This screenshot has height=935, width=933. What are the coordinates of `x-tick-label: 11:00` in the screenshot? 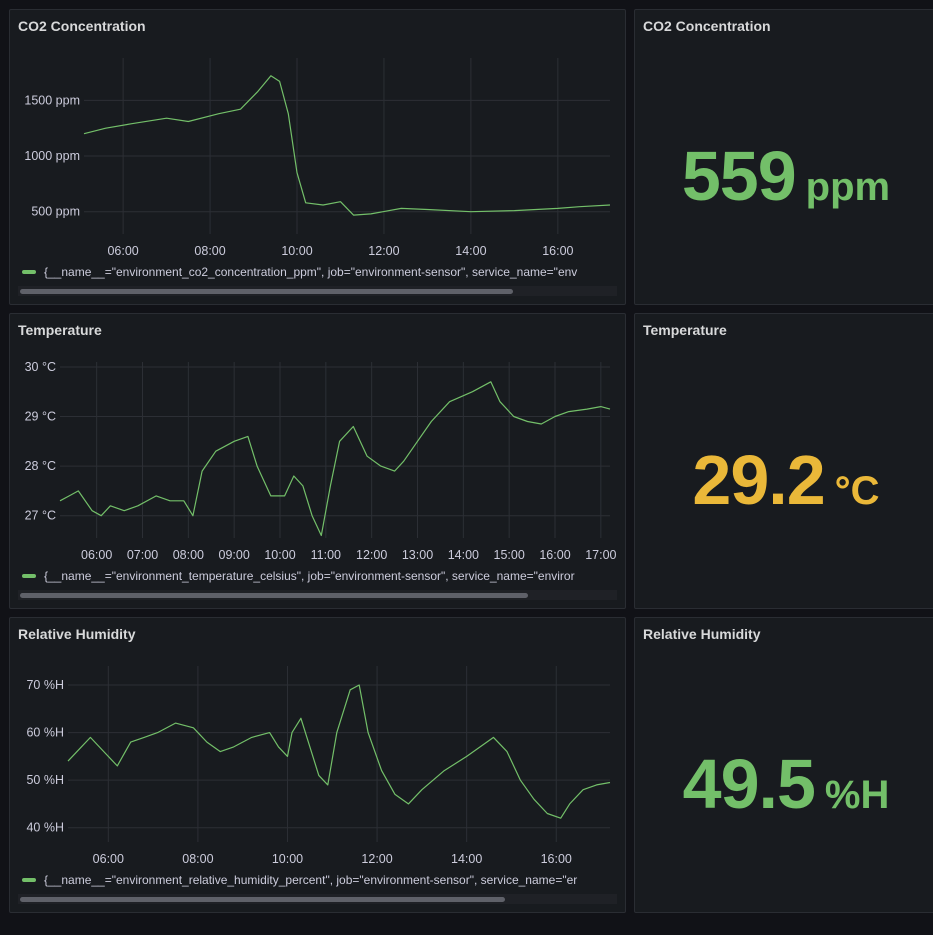 It's located at (326, 555).